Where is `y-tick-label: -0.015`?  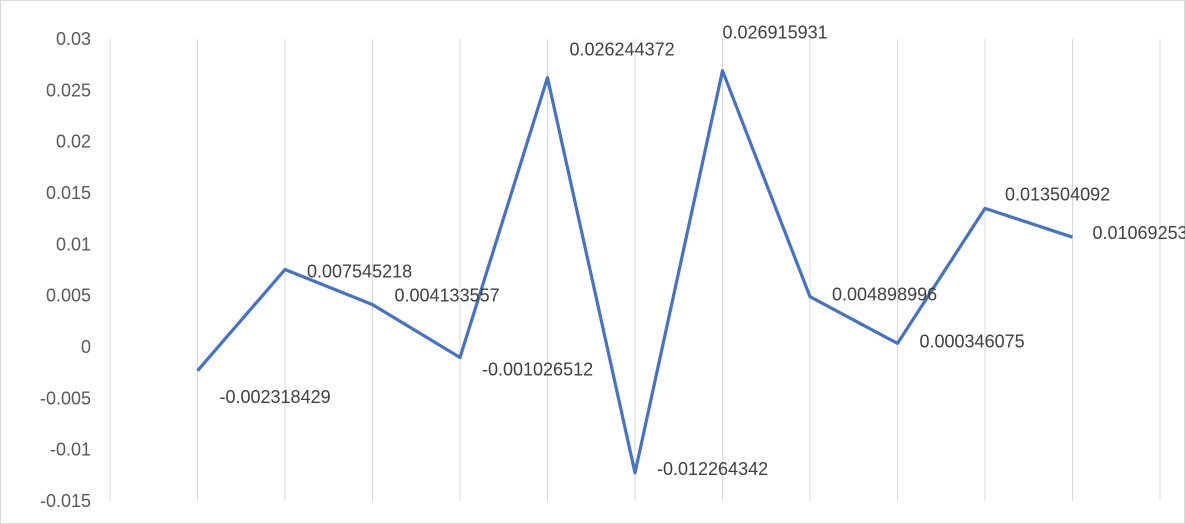 y-tick-label: -0.015 is located at coordinates (65, 501).